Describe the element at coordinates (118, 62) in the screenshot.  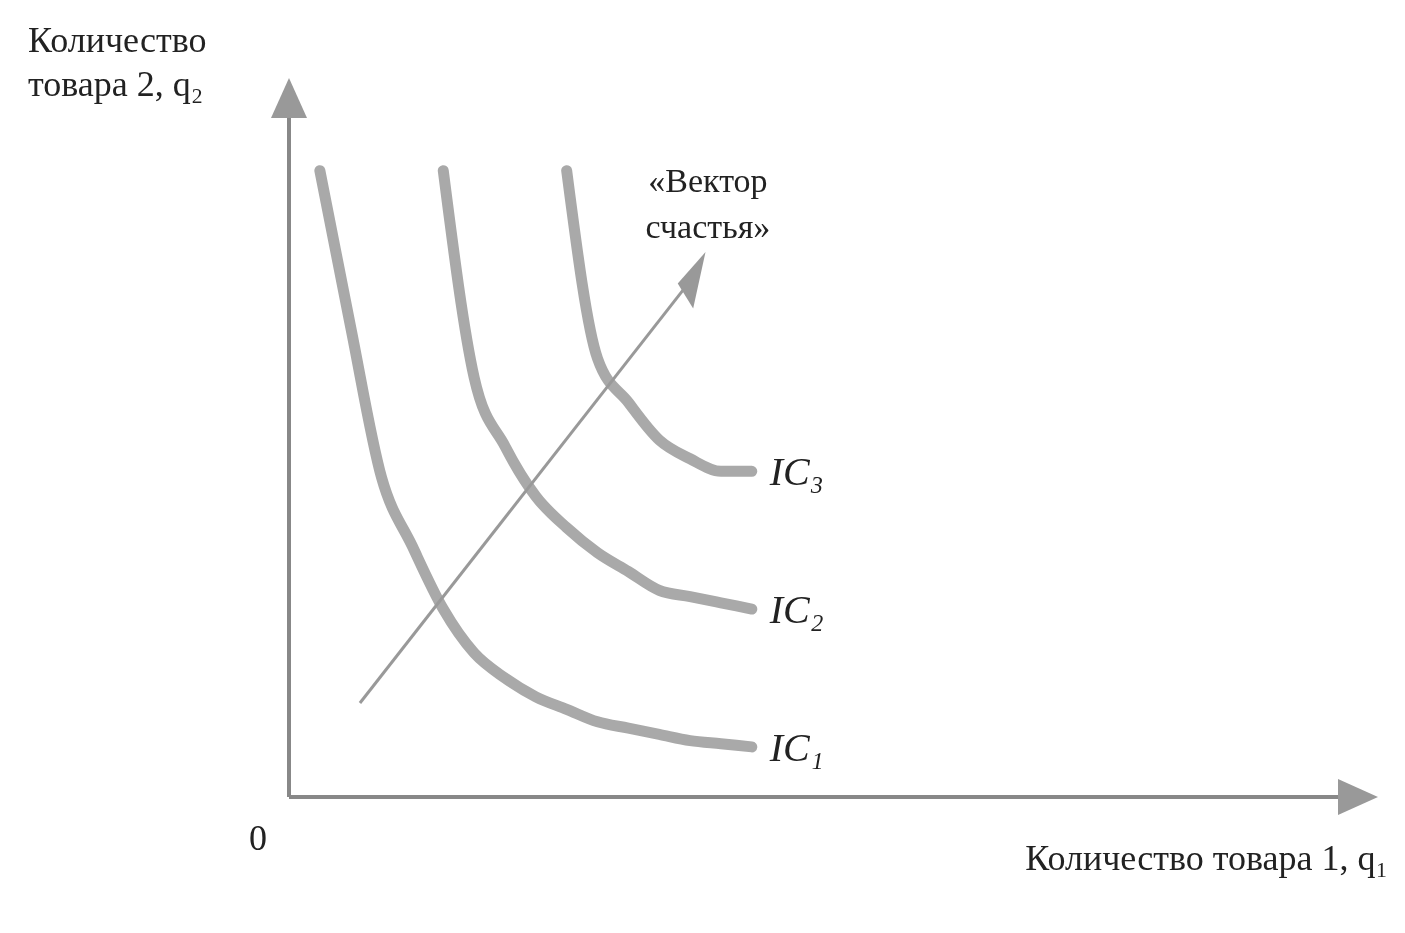
I see `y-axis-title: Количество товара 2, q₂` at that location.